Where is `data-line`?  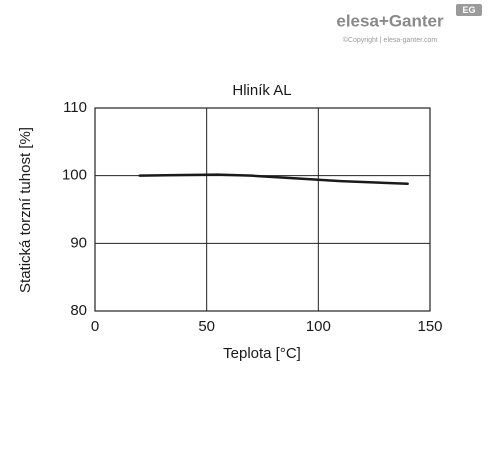 data-line is located at coordinates (273, 179).